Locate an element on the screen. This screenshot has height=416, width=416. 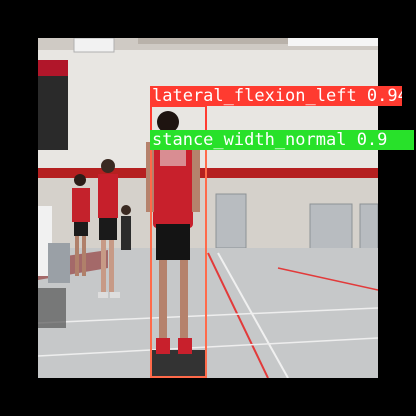
detection-label-lateral-flexion: lateral_flexion_left 0.94 is located at coordinates (276, 96).